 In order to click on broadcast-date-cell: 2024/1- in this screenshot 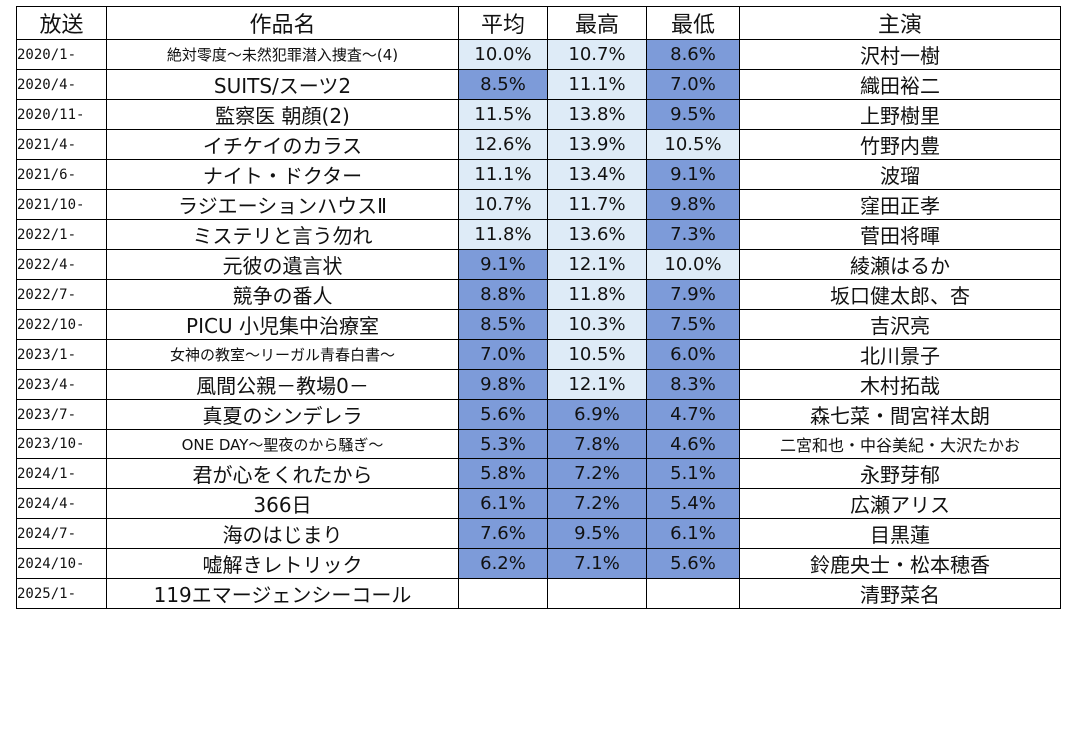, I will do `click(61, 473)`.